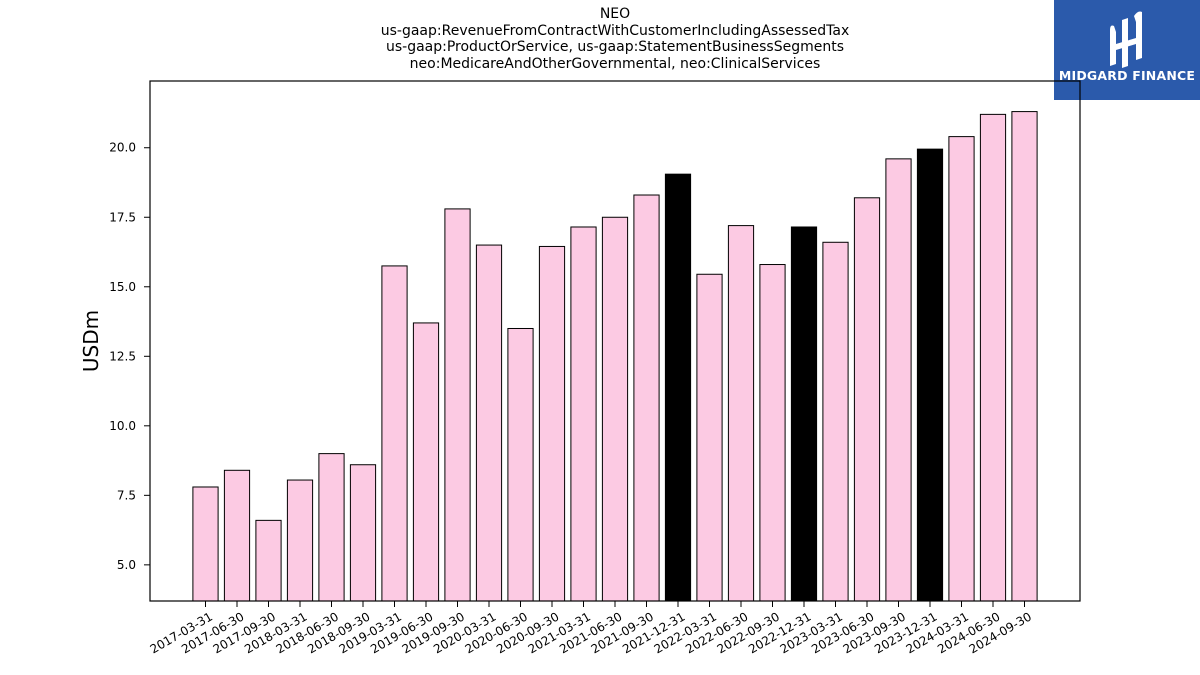 This screenshot has width=1200, height=675. What do you see at coordinates (1127, 75) in the screenshot?
I see `logo-text: MIDGARD FINANCE` at bounding box center [1127, 75].